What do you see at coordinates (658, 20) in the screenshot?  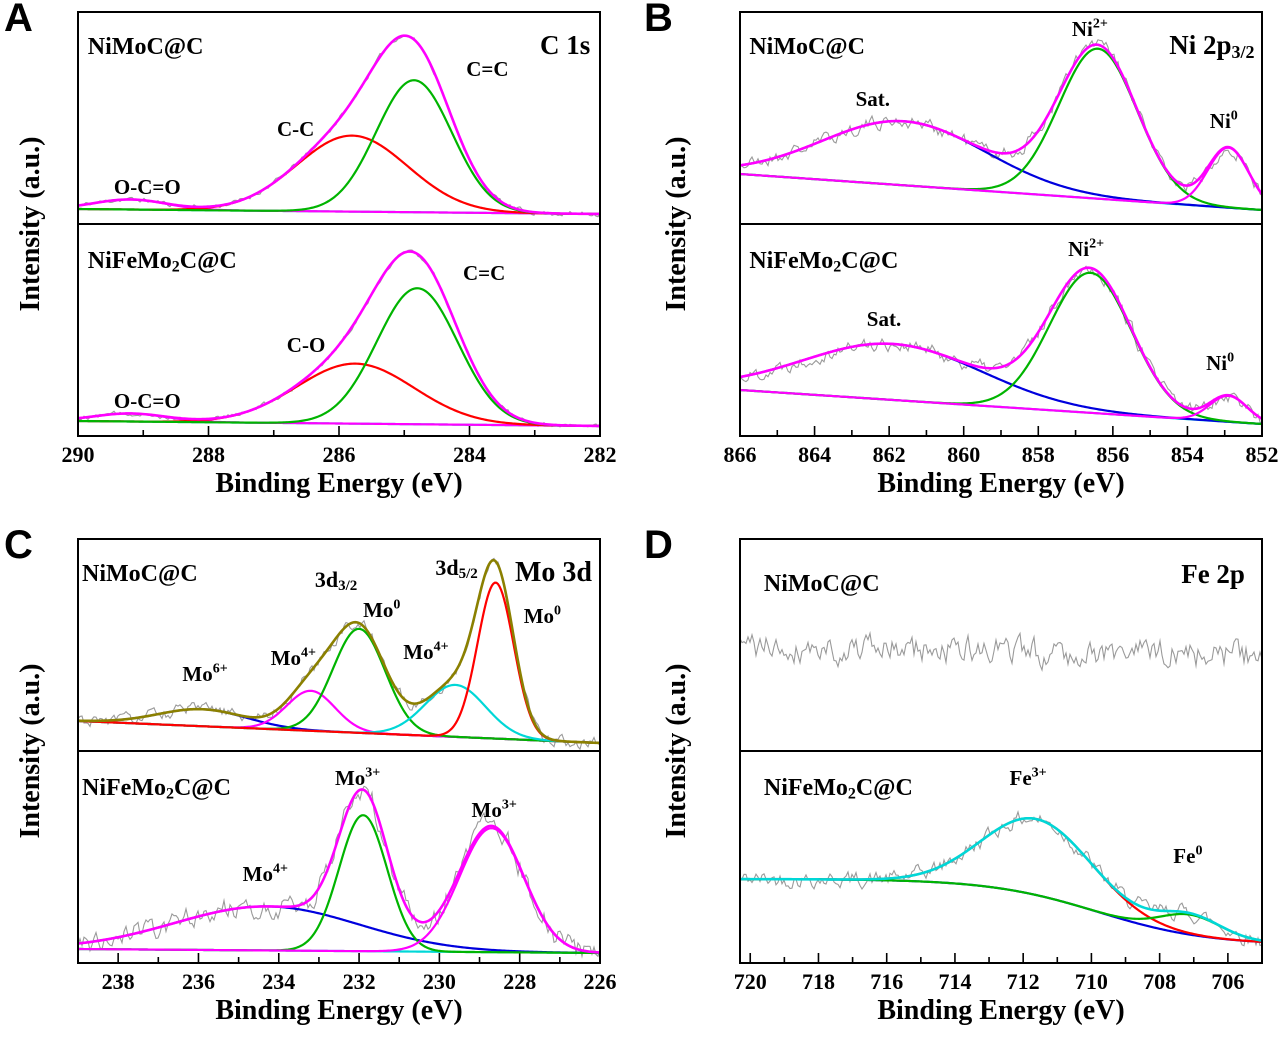 I see `panel-letter-b: B` at bounding box center [658, 20].